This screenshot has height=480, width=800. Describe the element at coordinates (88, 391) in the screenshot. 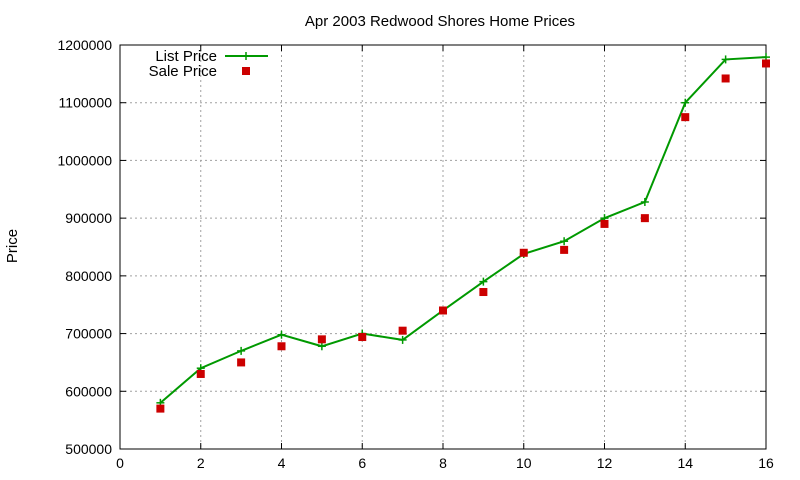

I see `y-tick-label: 600000` at that location.